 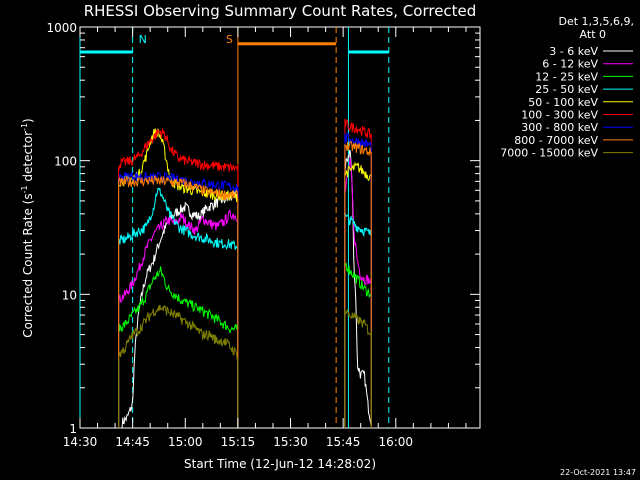 What do you see at coordinates (596, 21) in the screenshot?
I see `legend-header-line1: Det 1,3,5,6,9,` at bounding box center [596, 21].